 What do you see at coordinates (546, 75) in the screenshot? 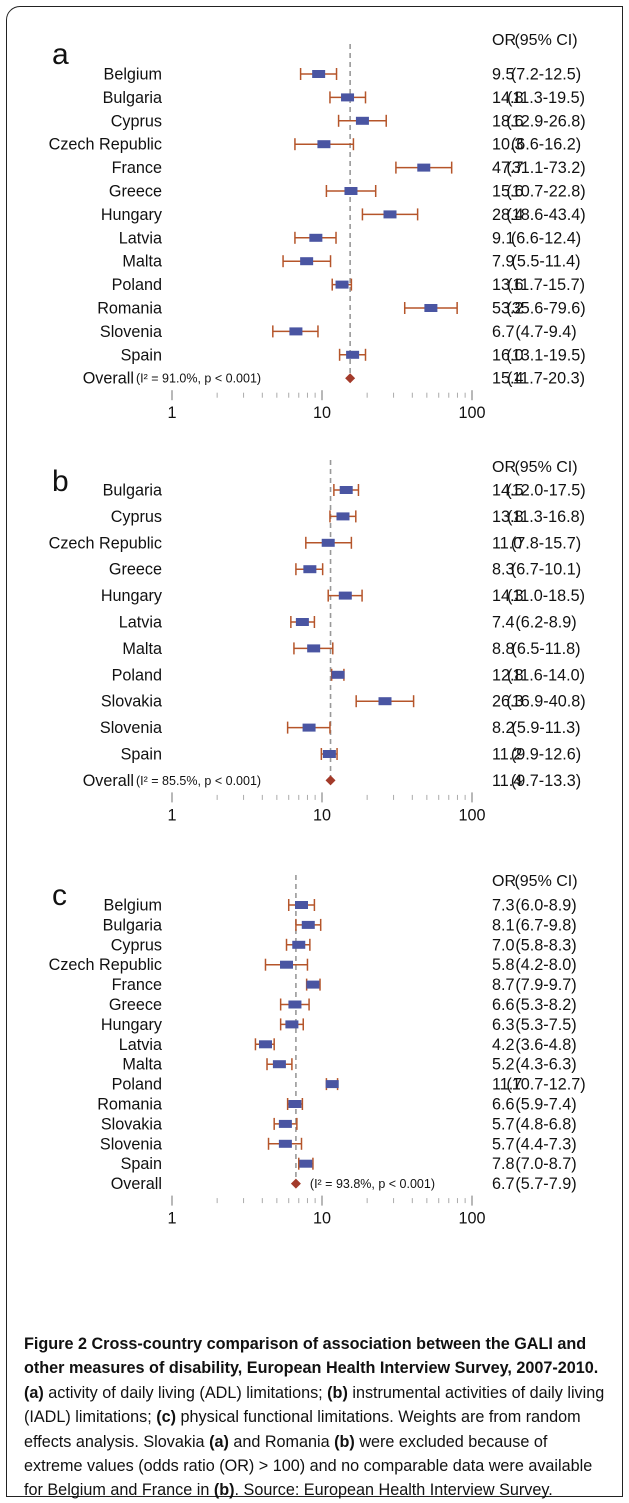
I see `ci-value: (7.2-12.5)` at bounding box center [546, 75].